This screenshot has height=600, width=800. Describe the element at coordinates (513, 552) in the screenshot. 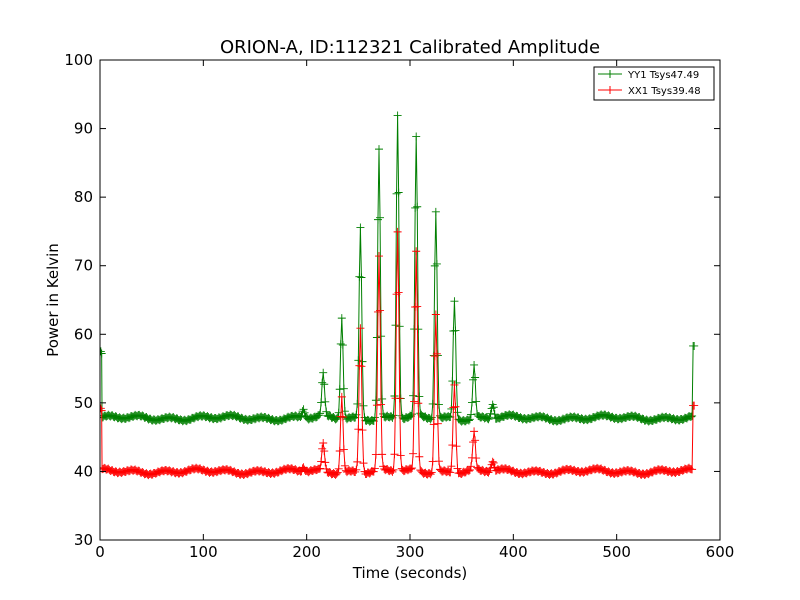

I see `x-tick-label: 400` at that location.